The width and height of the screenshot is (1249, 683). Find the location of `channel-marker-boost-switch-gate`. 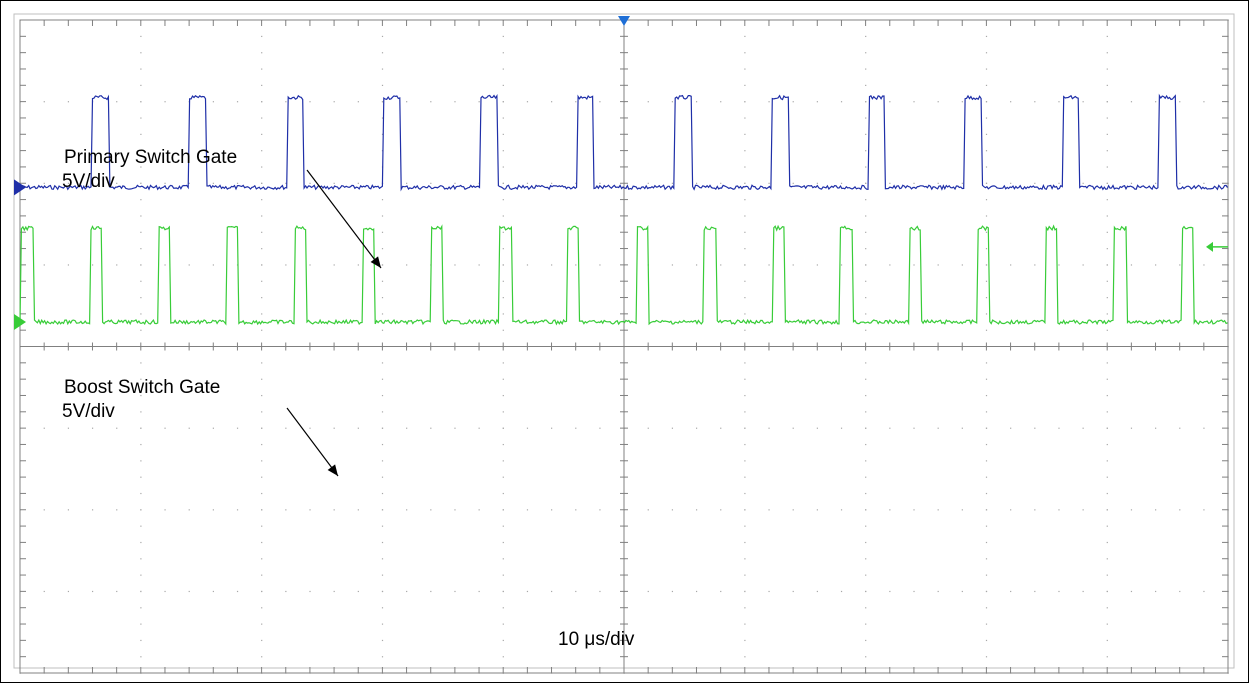

channel-marker-boost-switch-gate is located at coordinates (20, 322).